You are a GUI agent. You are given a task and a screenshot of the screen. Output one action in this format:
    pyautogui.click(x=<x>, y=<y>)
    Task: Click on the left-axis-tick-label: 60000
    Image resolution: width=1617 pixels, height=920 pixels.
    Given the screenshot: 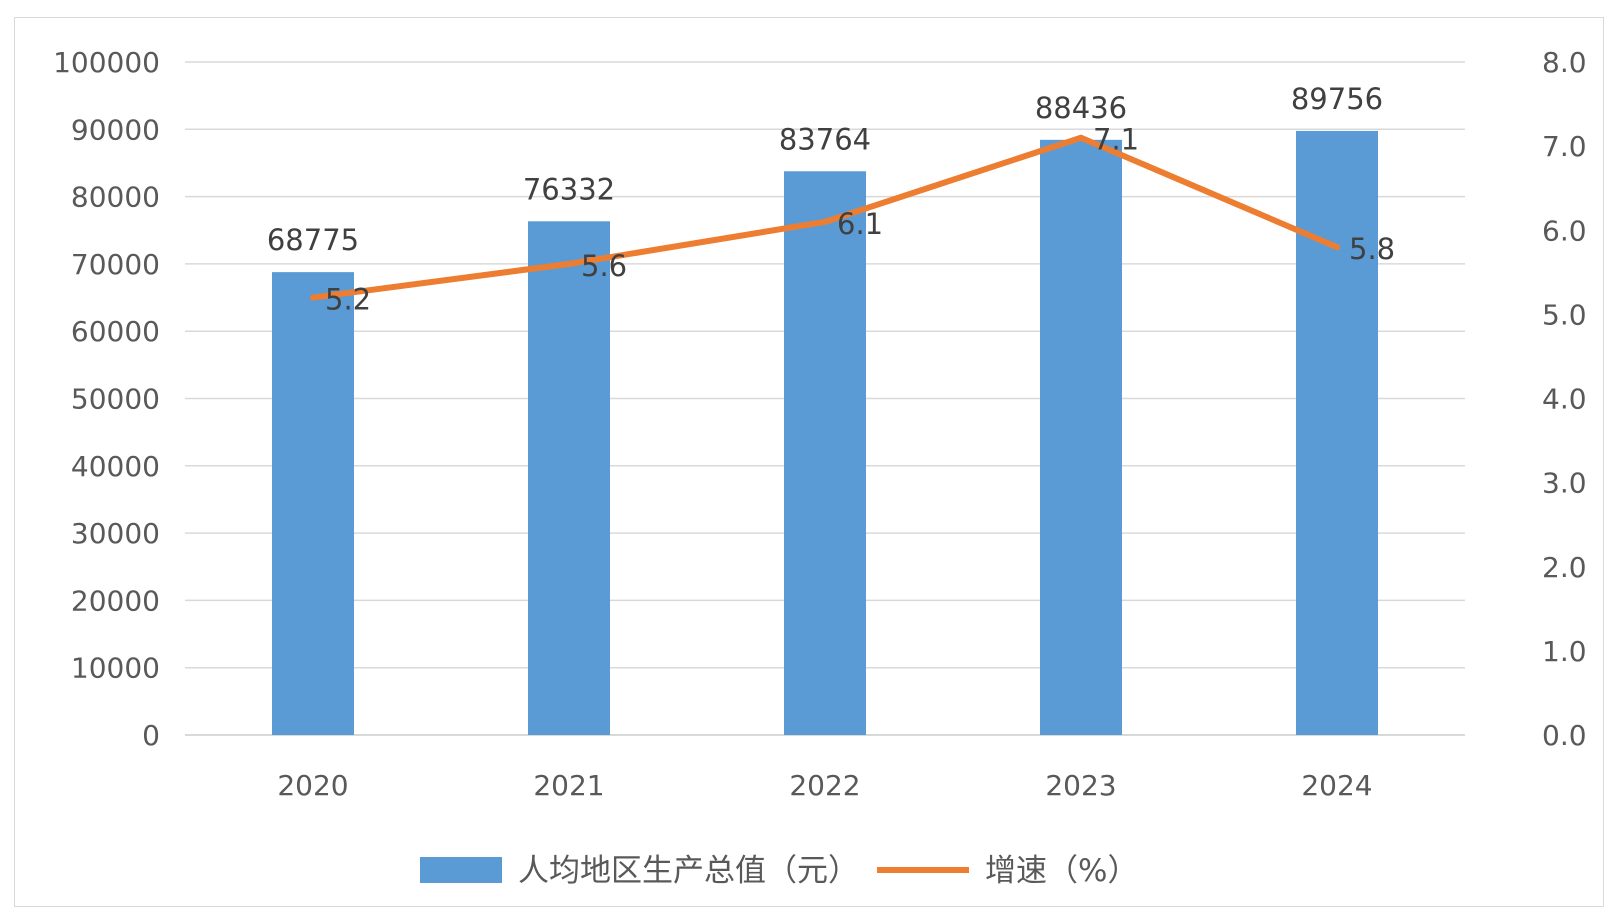 What is the action you would take?
    pyautogui.click(x=115, y=331)
    